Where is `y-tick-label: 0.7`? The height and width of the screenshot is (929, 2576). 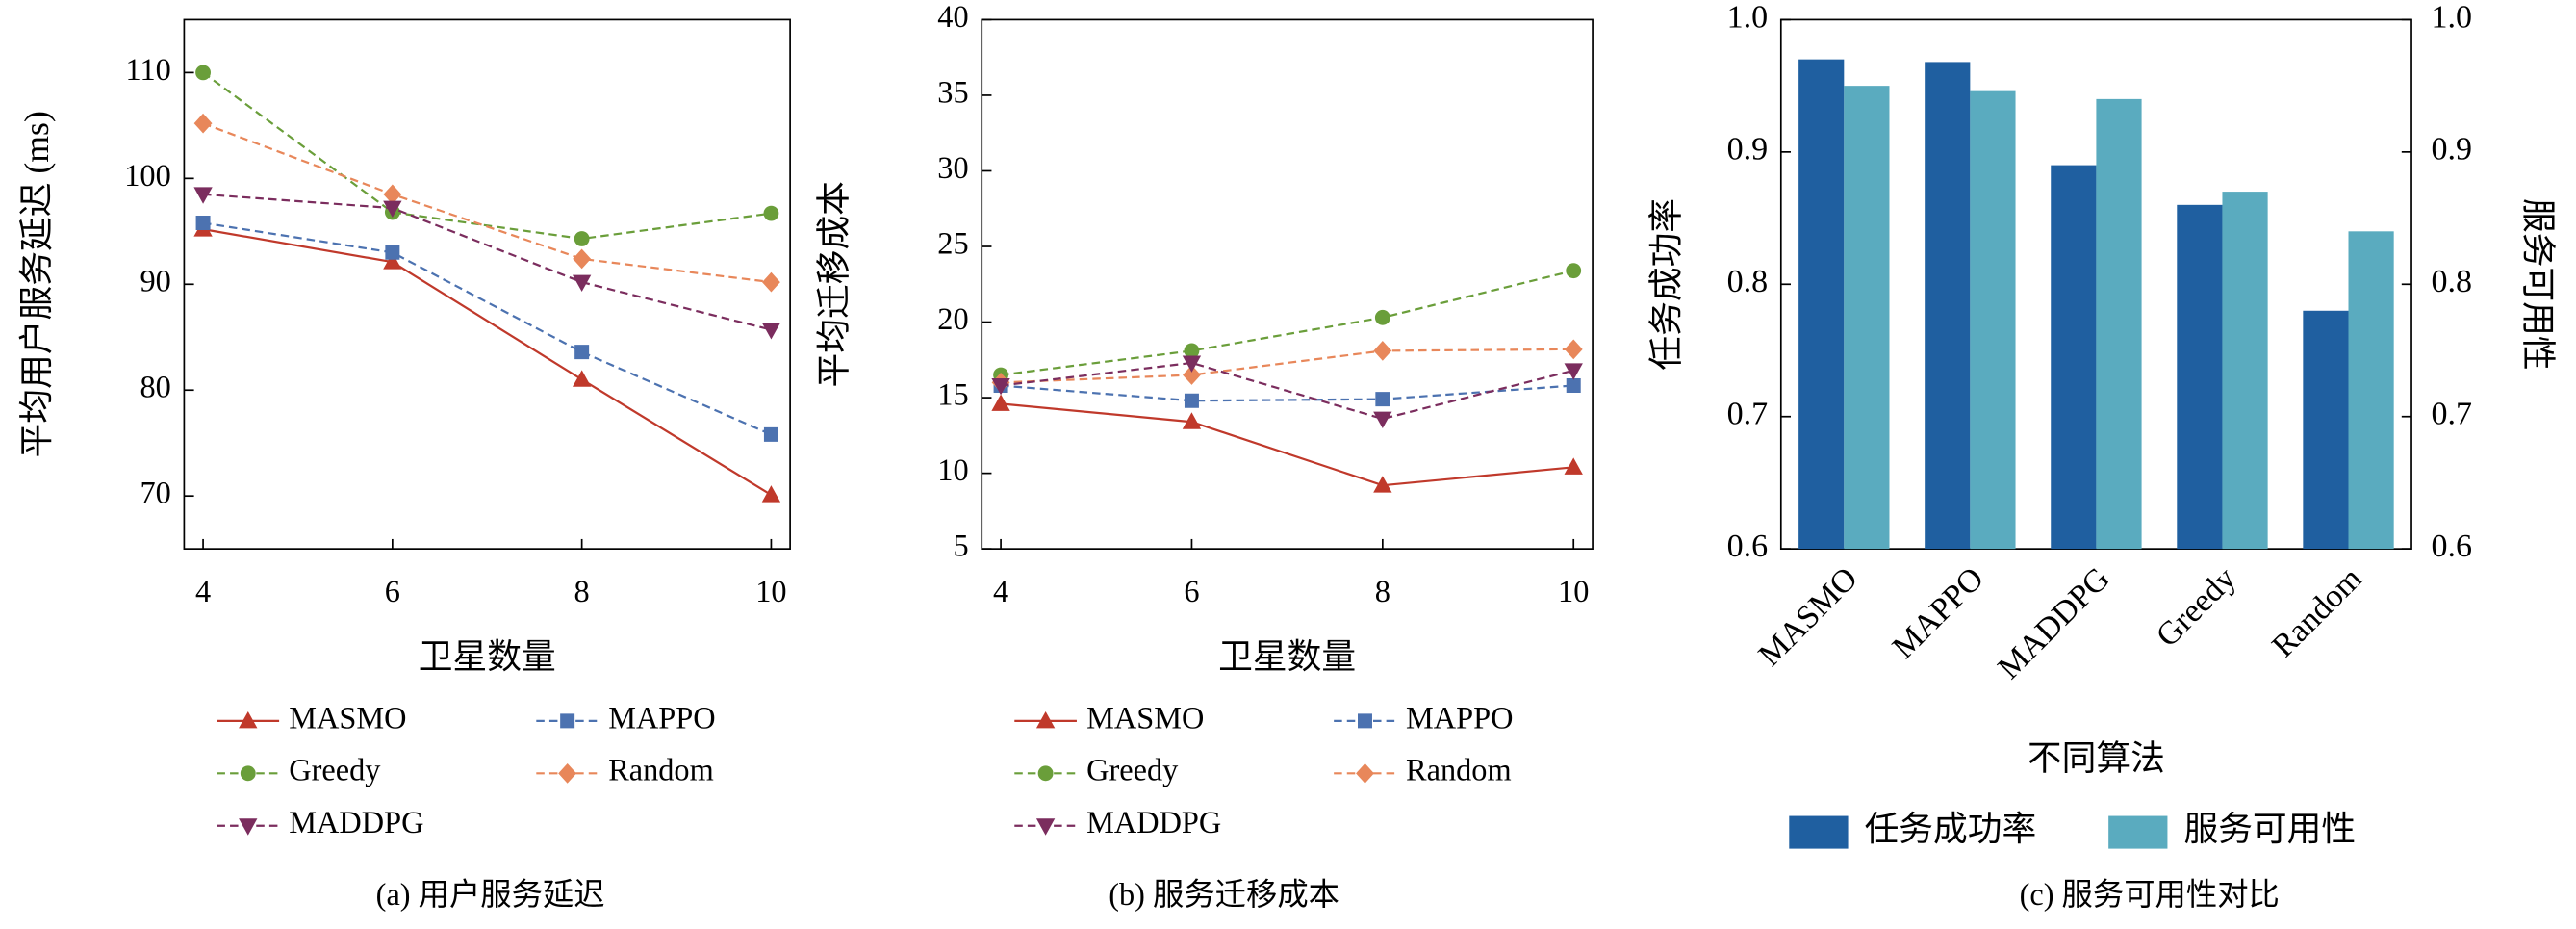 y-tick-label: 0.7 is located at coordinates (1748, 414).